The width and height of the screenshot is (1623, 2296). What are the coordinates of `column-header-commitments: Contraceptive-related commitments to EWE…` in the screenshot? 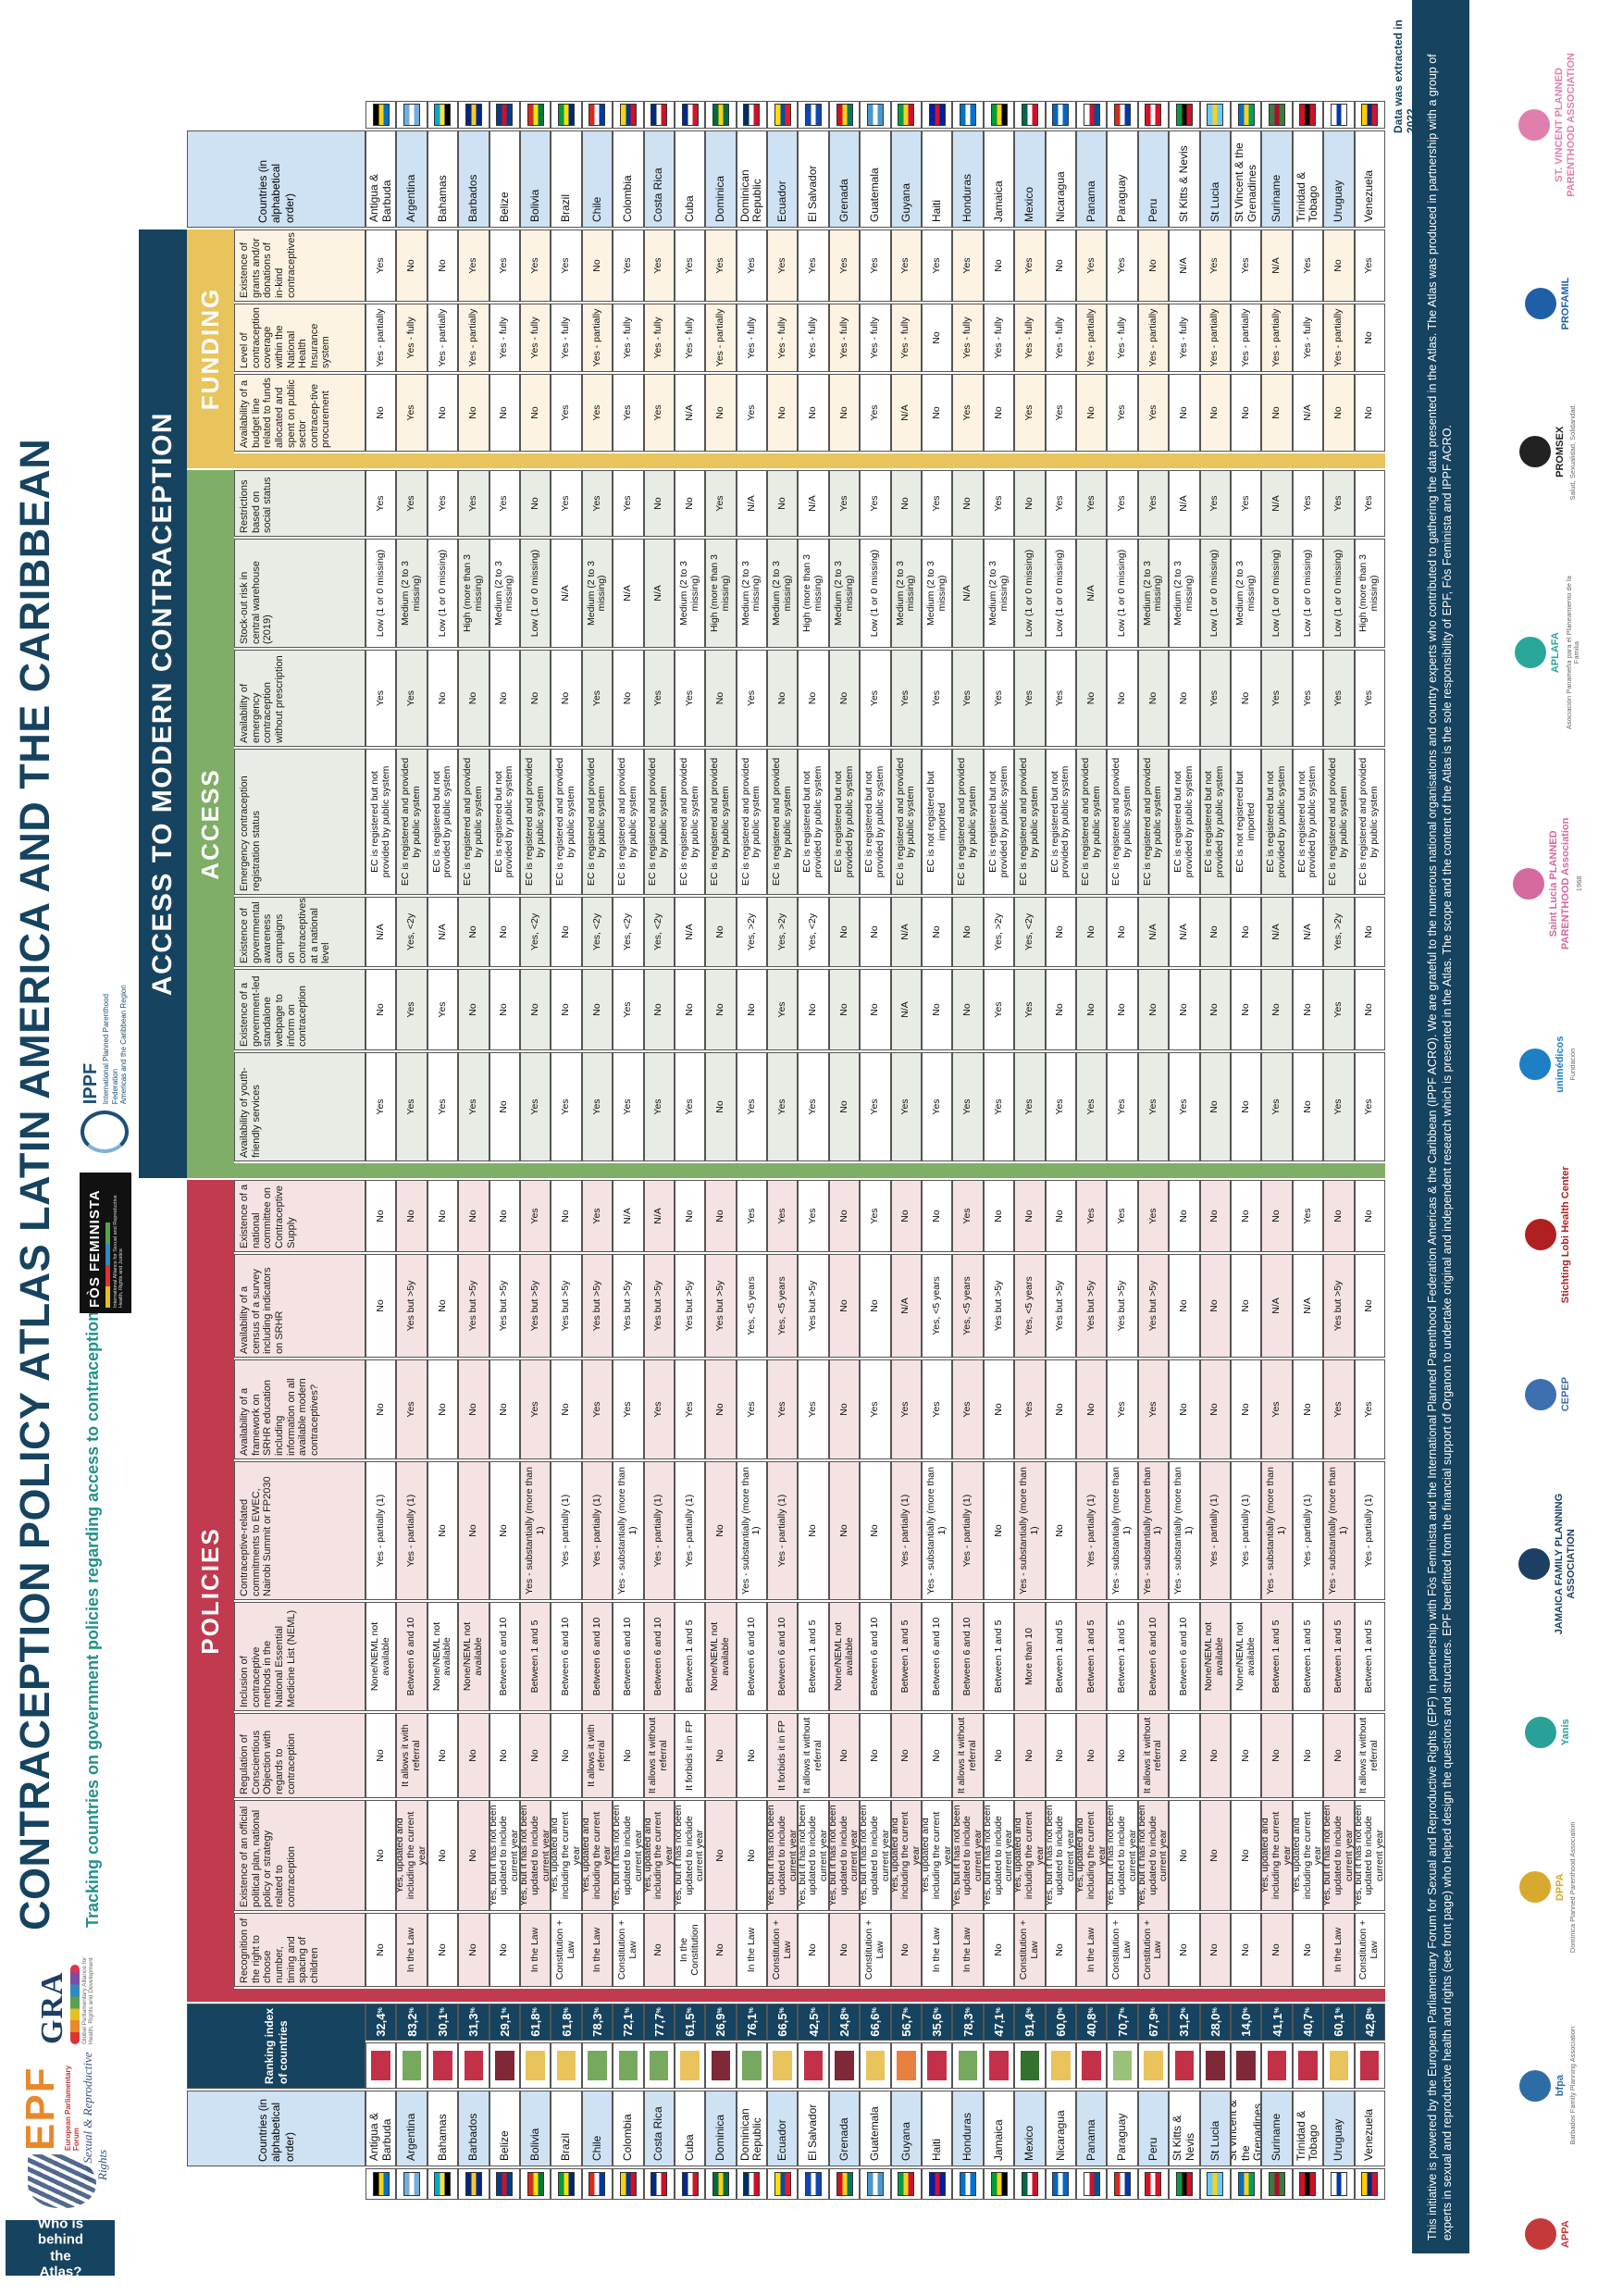 It's located at (299, 1530).